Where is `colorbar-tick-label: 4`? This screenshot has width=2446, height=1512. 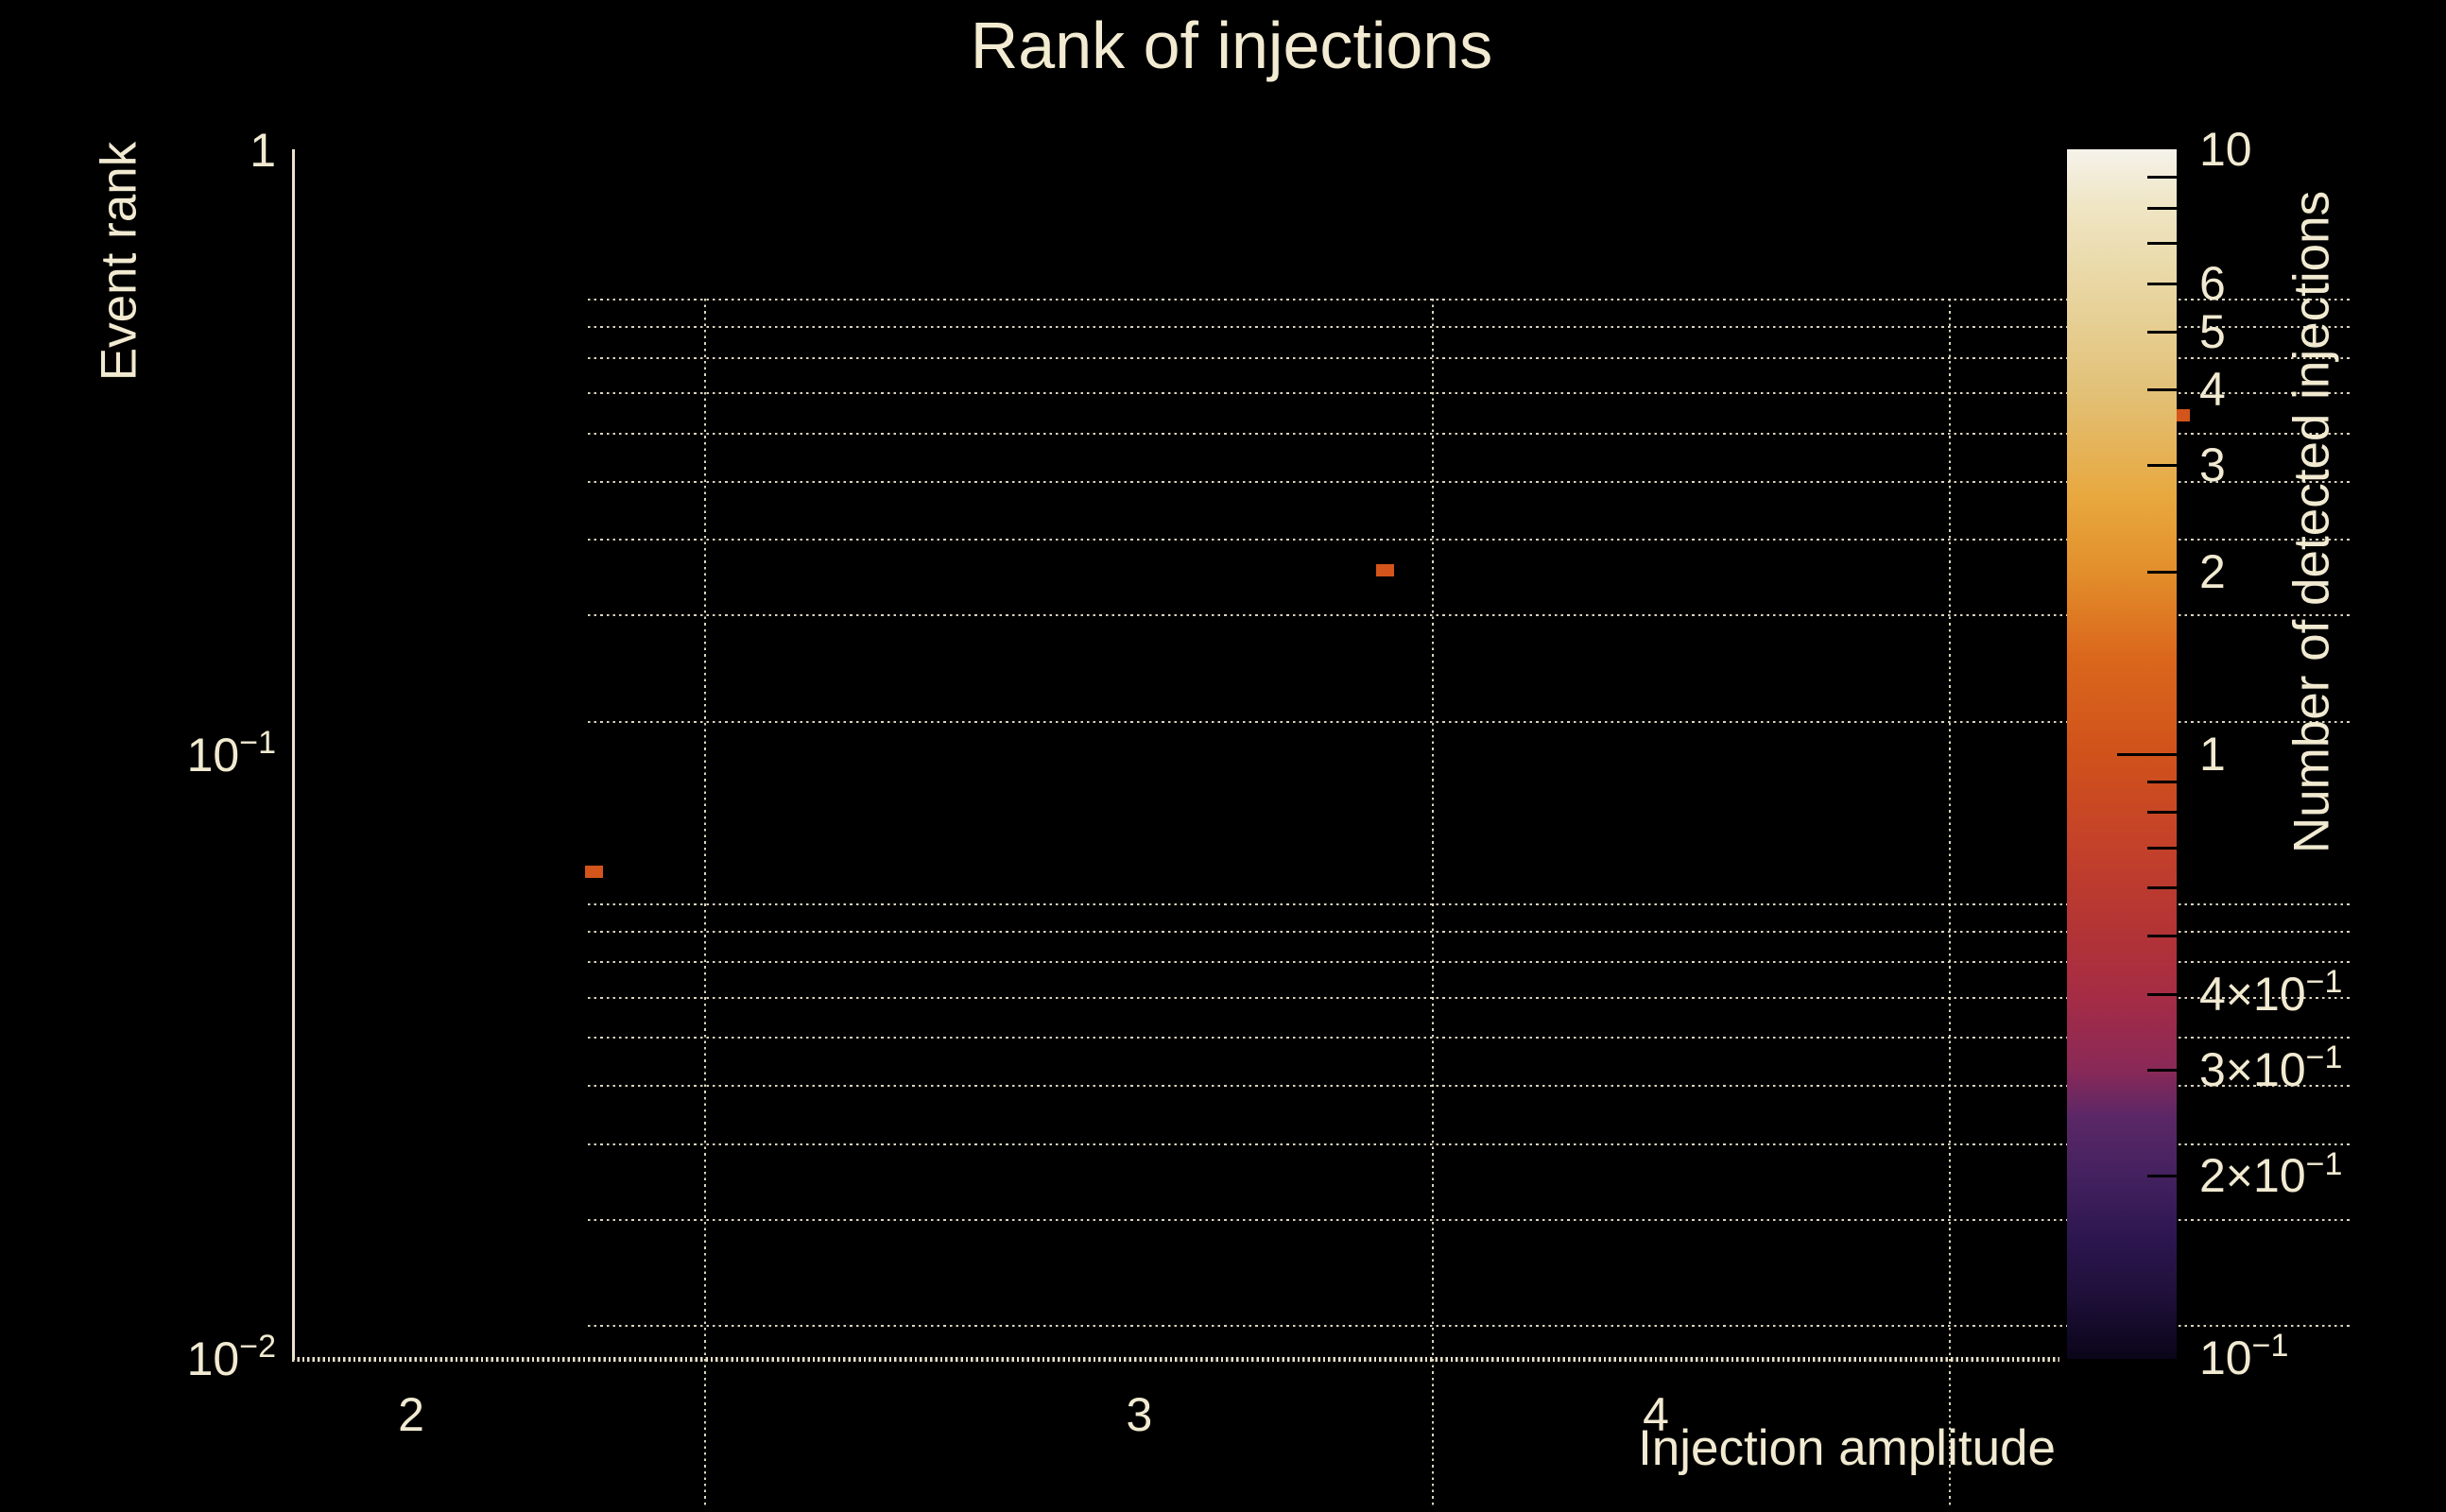 colorbar-tick-label: 4 is located at coordinates (2212, 390).